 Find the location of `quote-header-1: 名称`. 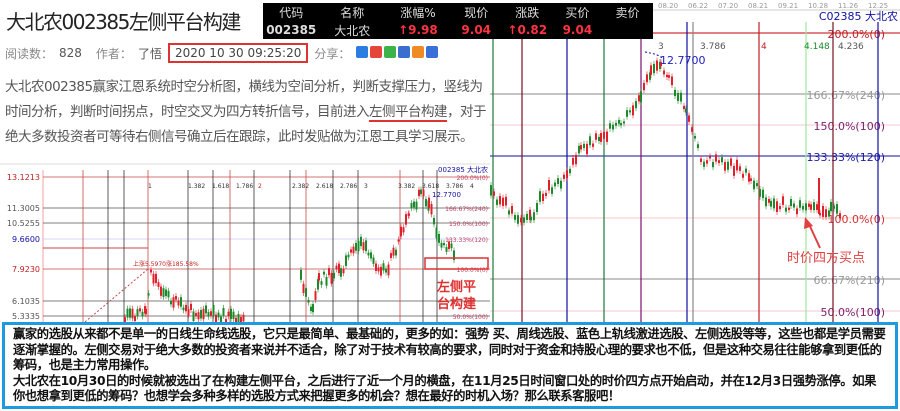

quote-header-1: 名称 is located at coordinates (352, 12).